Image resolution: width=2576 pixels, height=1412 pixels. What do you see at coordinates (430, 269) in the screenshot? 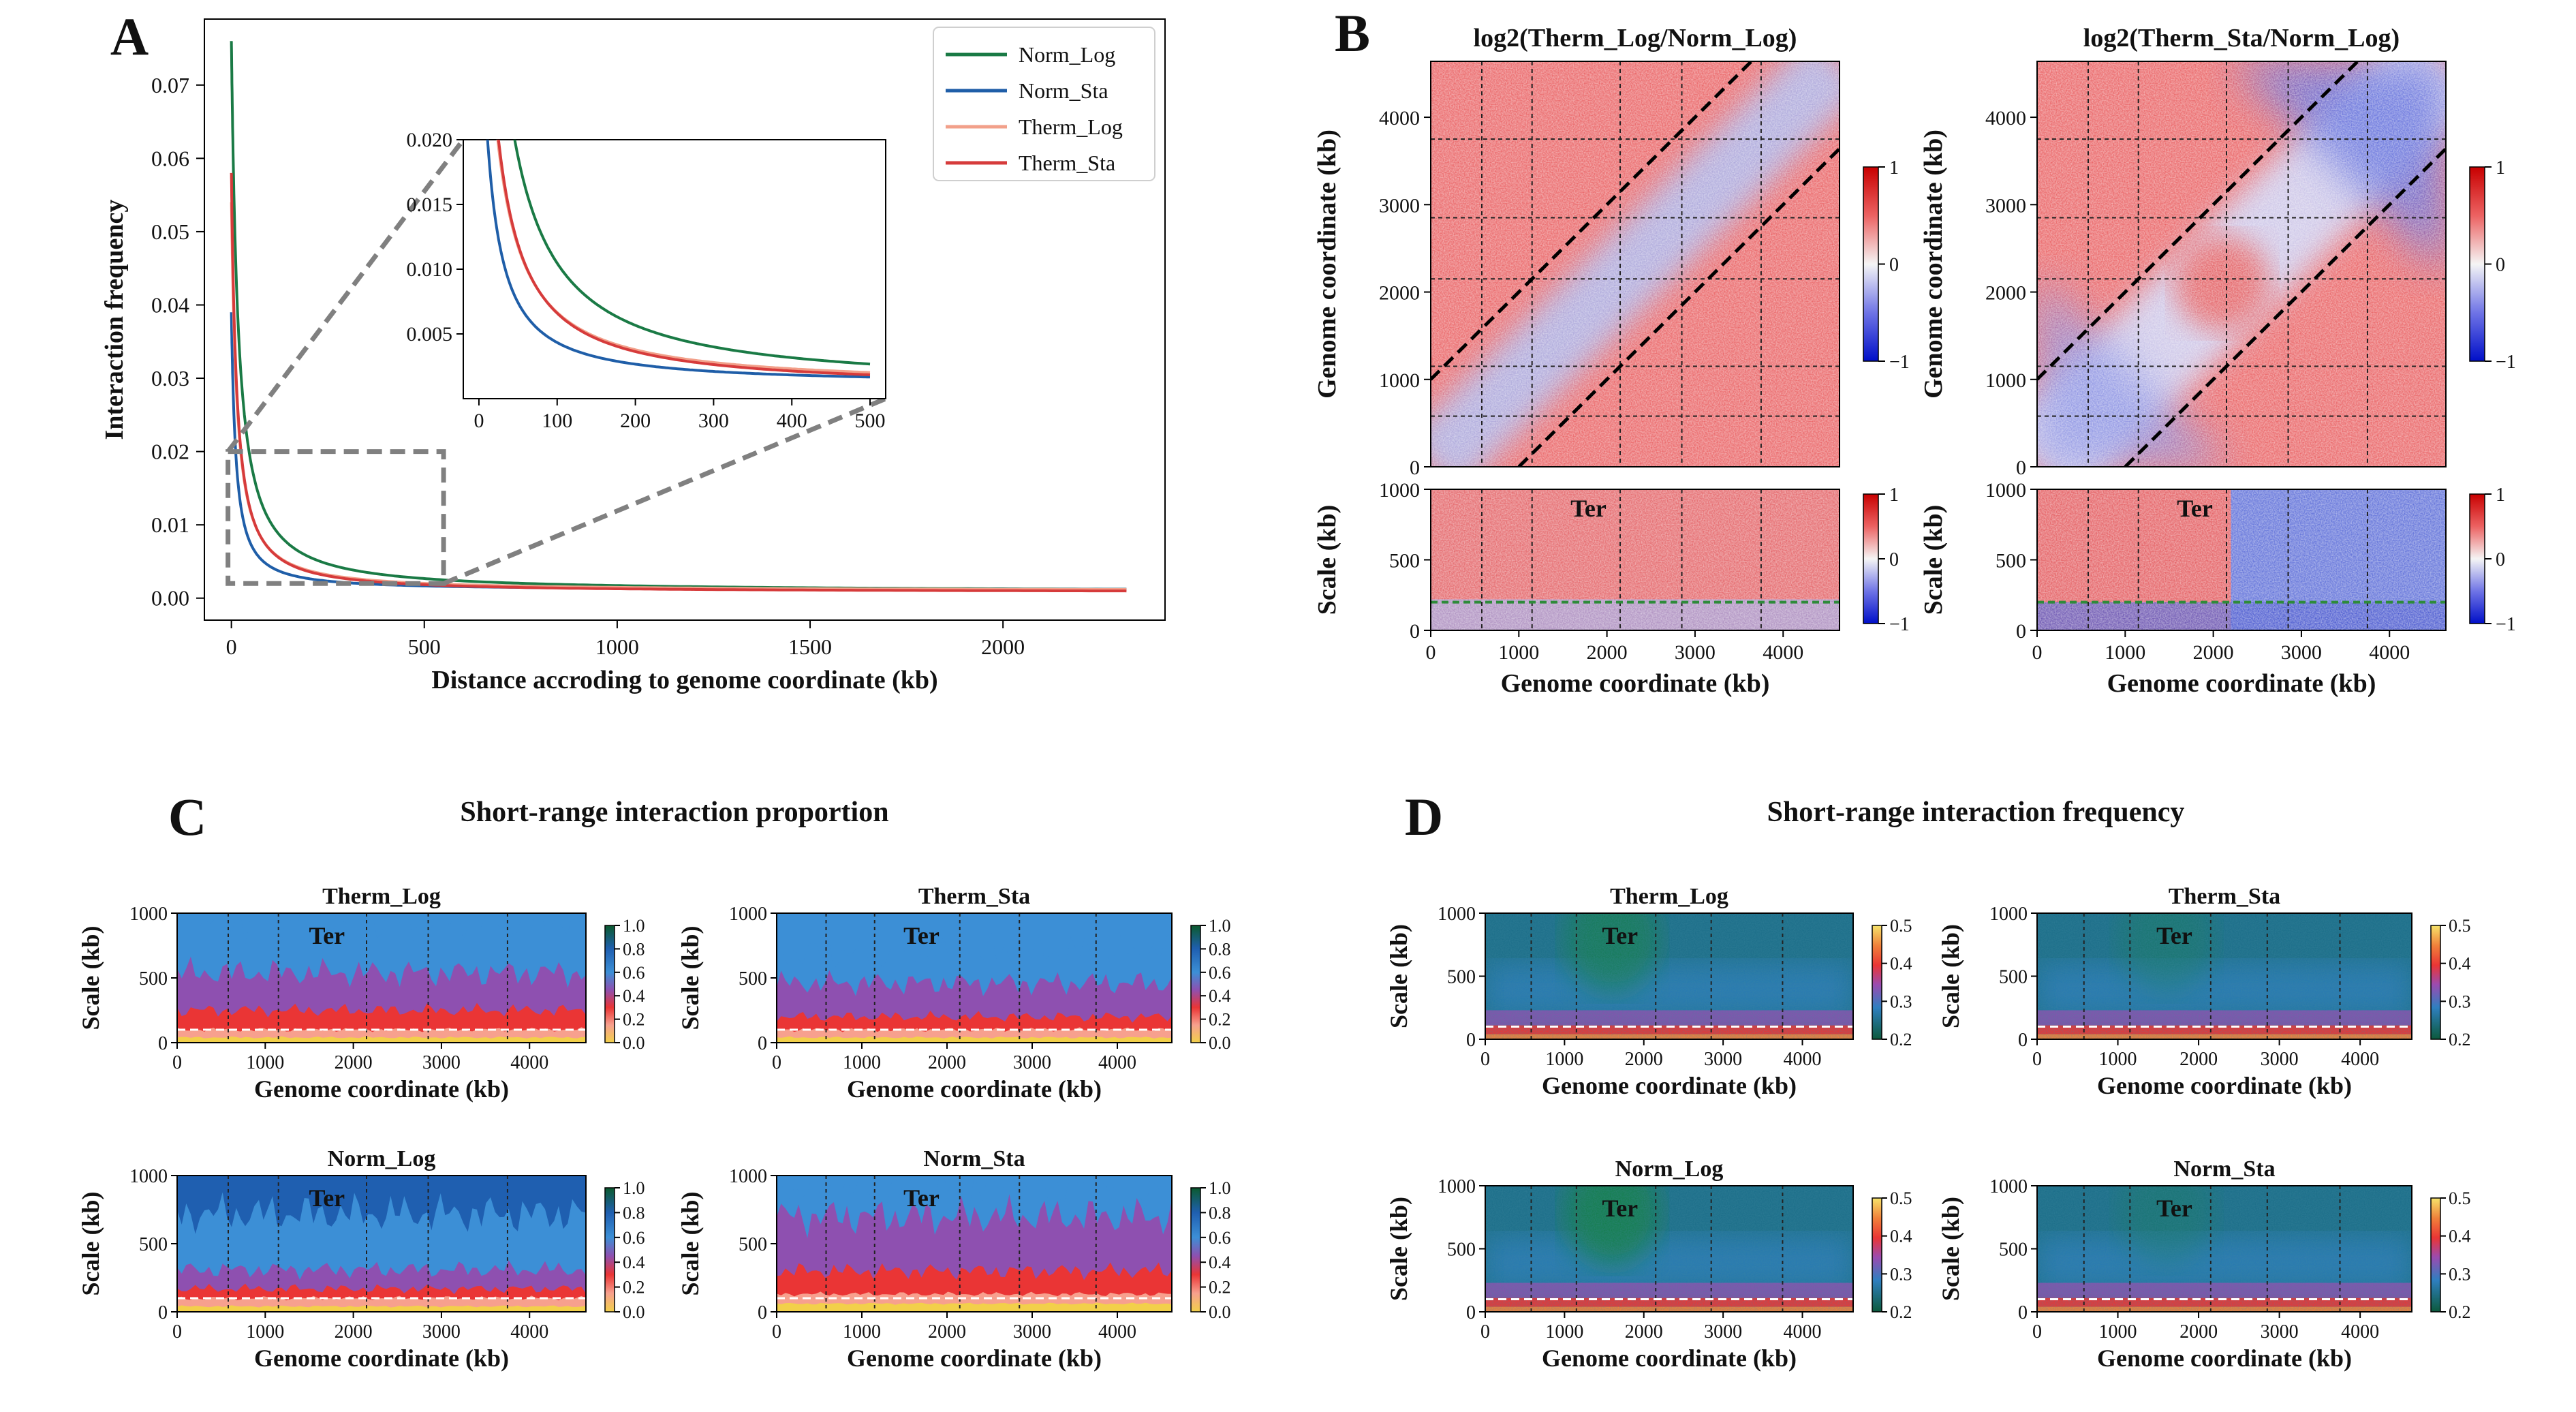
I see `inset-y-tick-label: 0.010` at bounding box center [430, 269].